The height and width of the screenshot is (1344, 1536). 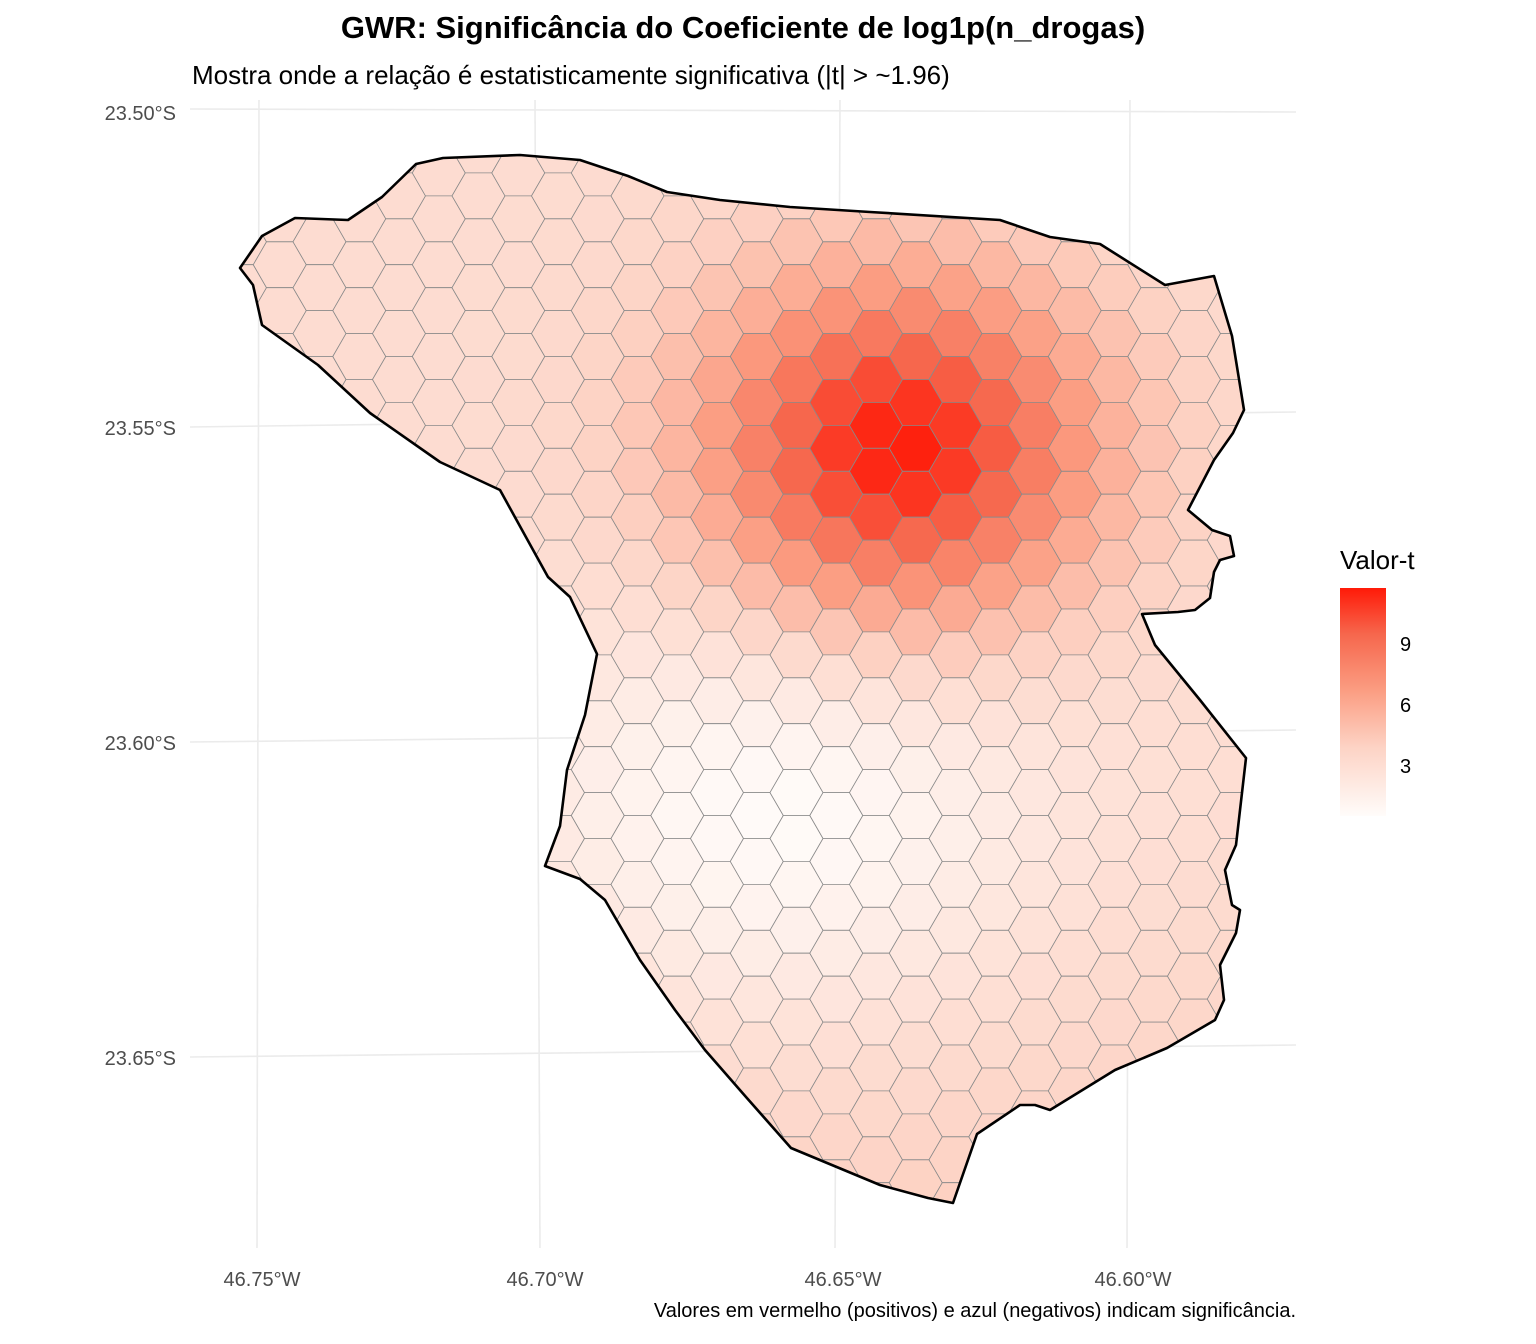 What do you see at coordinates (1363, 702) in the screenshot?
I see `legend-colorbar` at bounding box center [1363, 702].